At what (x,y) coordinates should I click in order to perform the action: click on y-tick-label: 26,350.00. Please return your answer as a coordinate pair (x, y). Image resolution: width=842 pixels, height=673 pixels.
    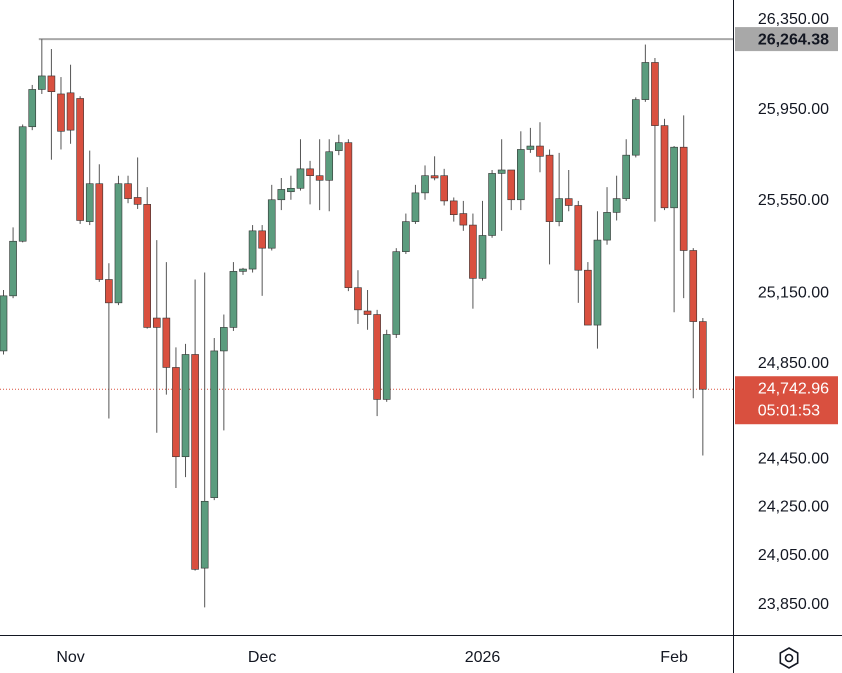
    Looking at the image, I should click on (793, 19).